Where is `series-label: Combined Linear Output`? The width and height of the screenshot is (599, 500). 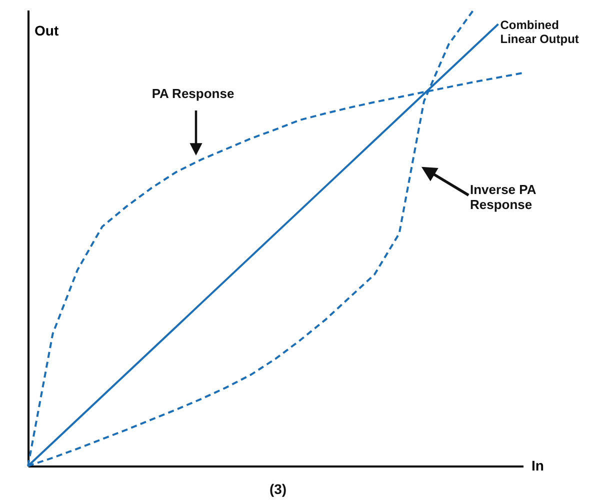
series-label: Combined Linear Output is located at coordinates (539, 32).